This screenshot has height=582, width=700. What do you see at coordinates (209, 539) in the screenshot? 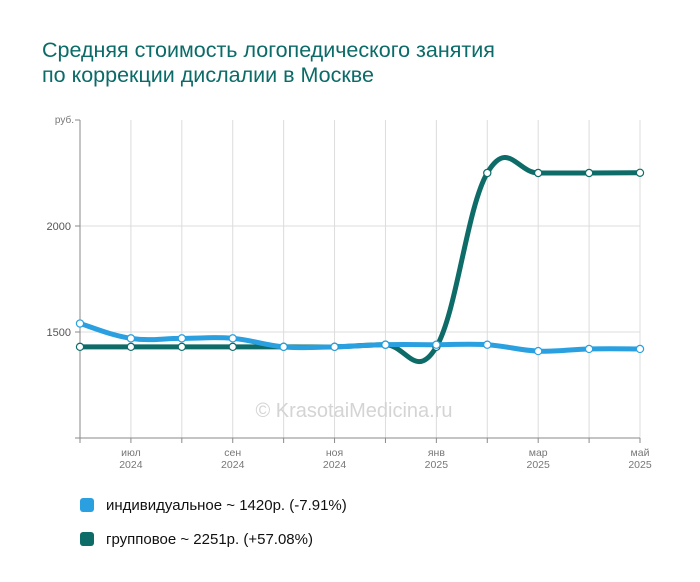
I see `legend-label-group: групповое ~ 2251р. (+57.08%)` at bounding box center [209, 539].